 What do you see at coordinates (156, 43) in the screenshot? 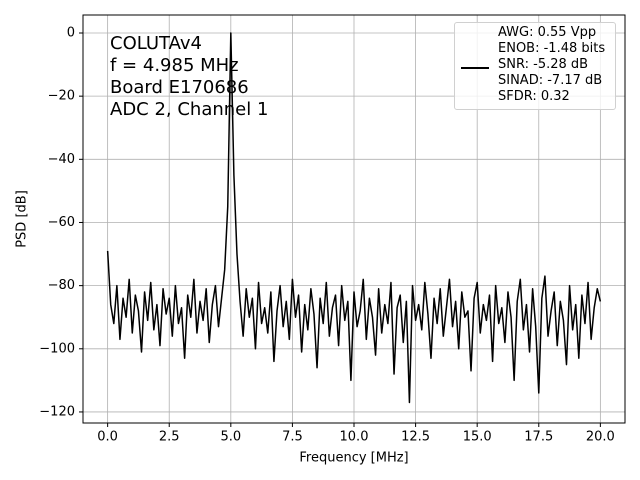
I see `annotation: COLUTAv4` at bounding box center [156, 43].